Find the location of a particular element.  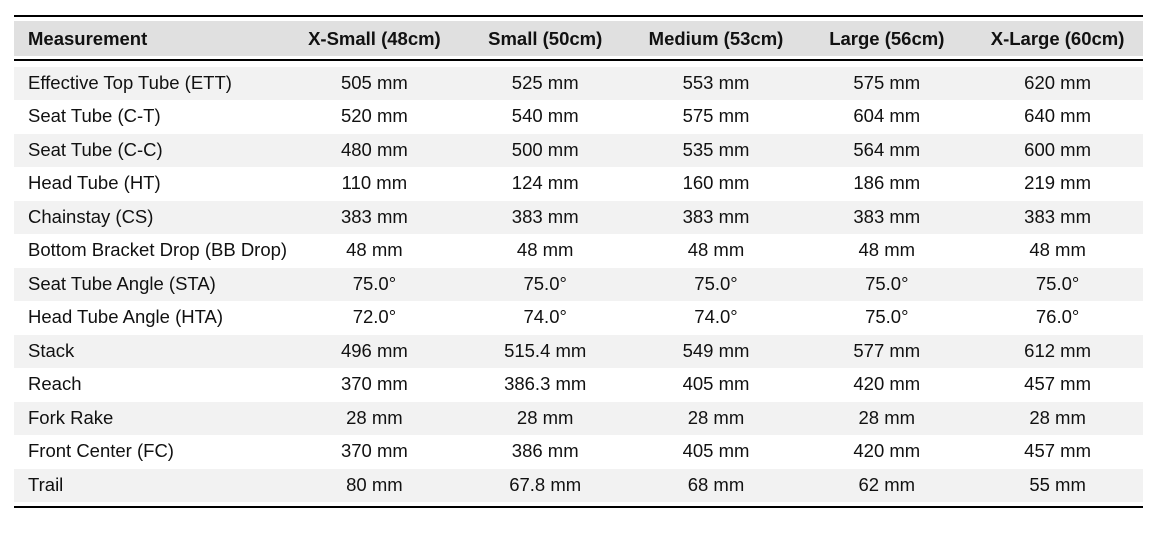

measurement-label: Fork Rake is located at coordinates (71, 417).